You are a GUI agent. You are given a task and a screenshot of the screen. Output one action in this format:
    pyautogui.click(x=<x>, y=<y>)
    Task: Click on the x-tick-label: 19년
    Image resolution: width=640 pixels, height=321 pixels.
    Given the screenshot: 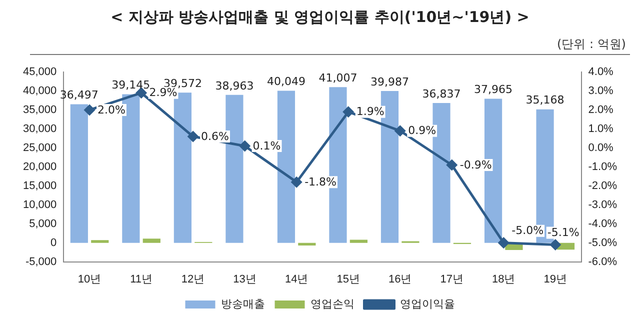 What is the action you would take?
    pyautogui.click(x=556, y=279)
    